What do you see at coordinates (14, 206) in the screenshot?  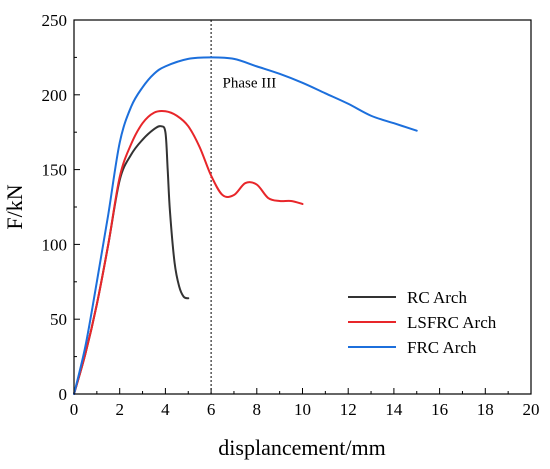 I see `y-axis-title: F/kN` at bounding box center [14, 206].